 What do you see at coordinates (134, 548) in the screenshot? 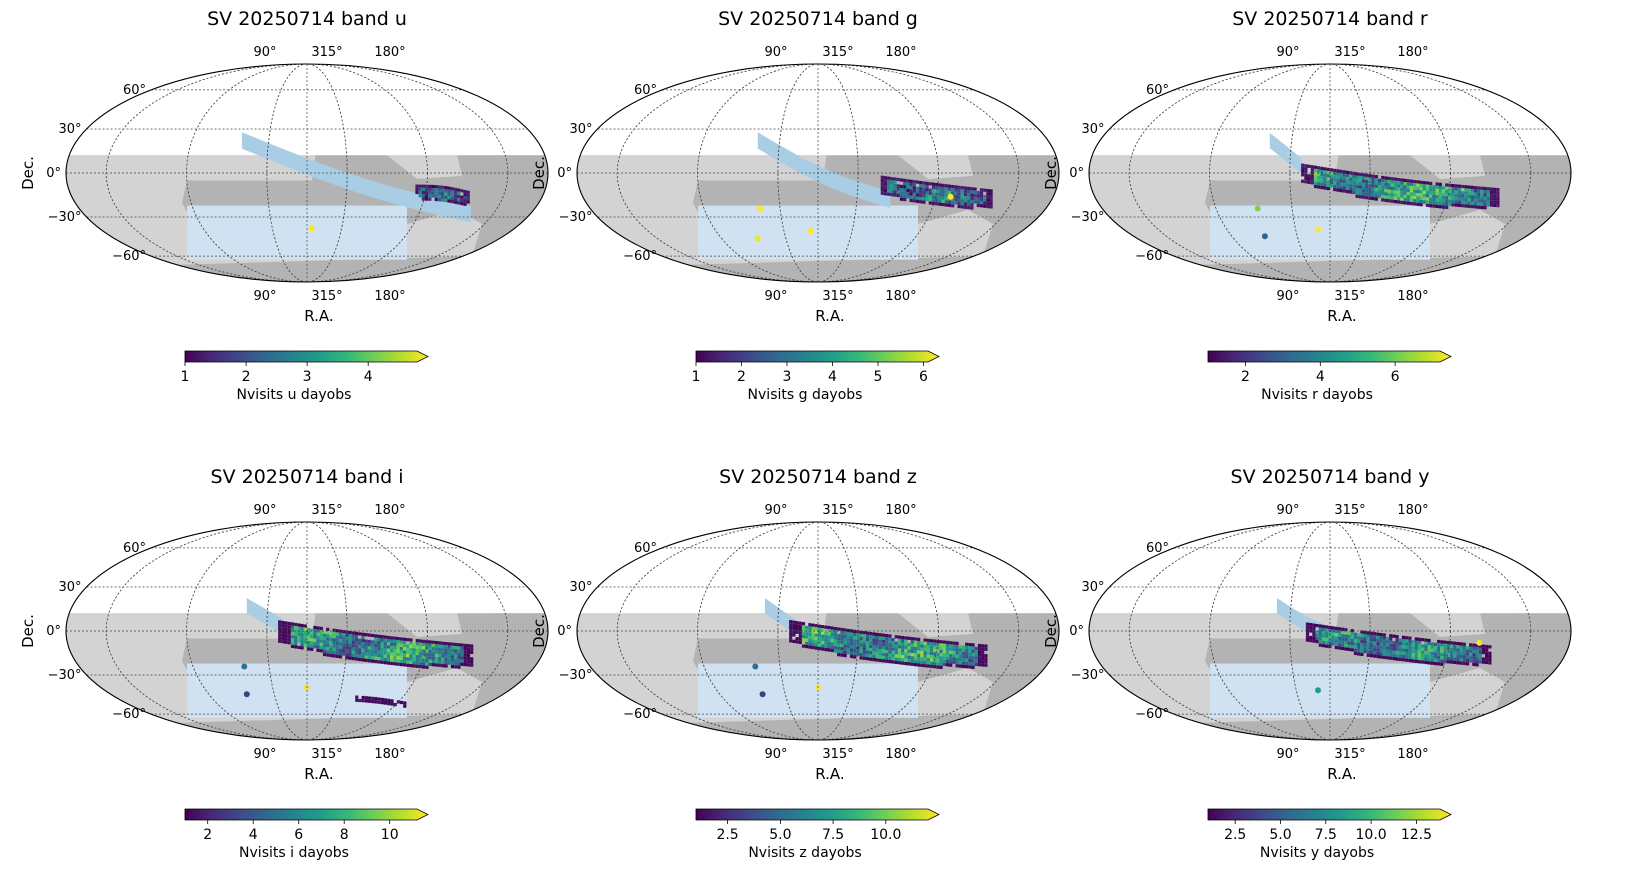
I see `dec-tick: 60°` at bounding box center [134, 548].